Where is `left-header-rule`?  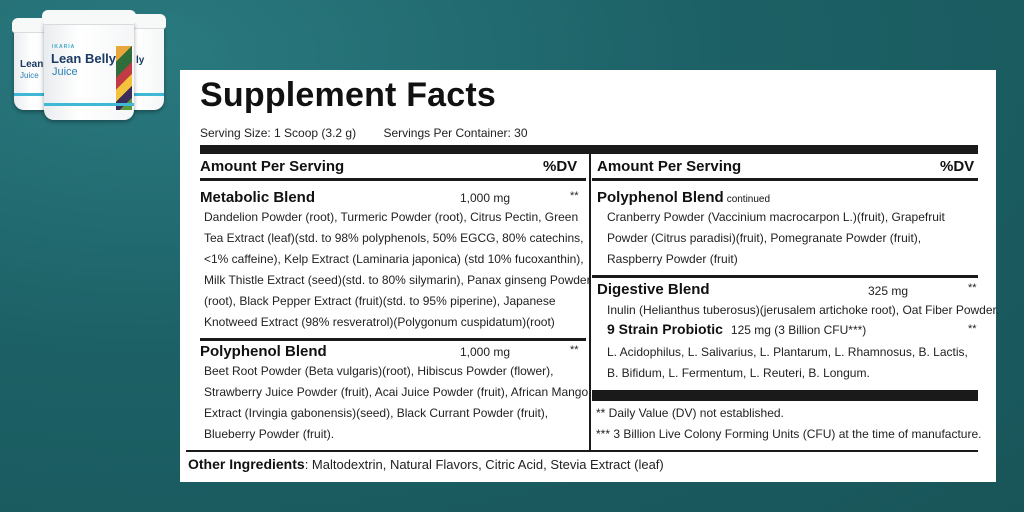
left-header-rule is located at coordinates (393, 179).